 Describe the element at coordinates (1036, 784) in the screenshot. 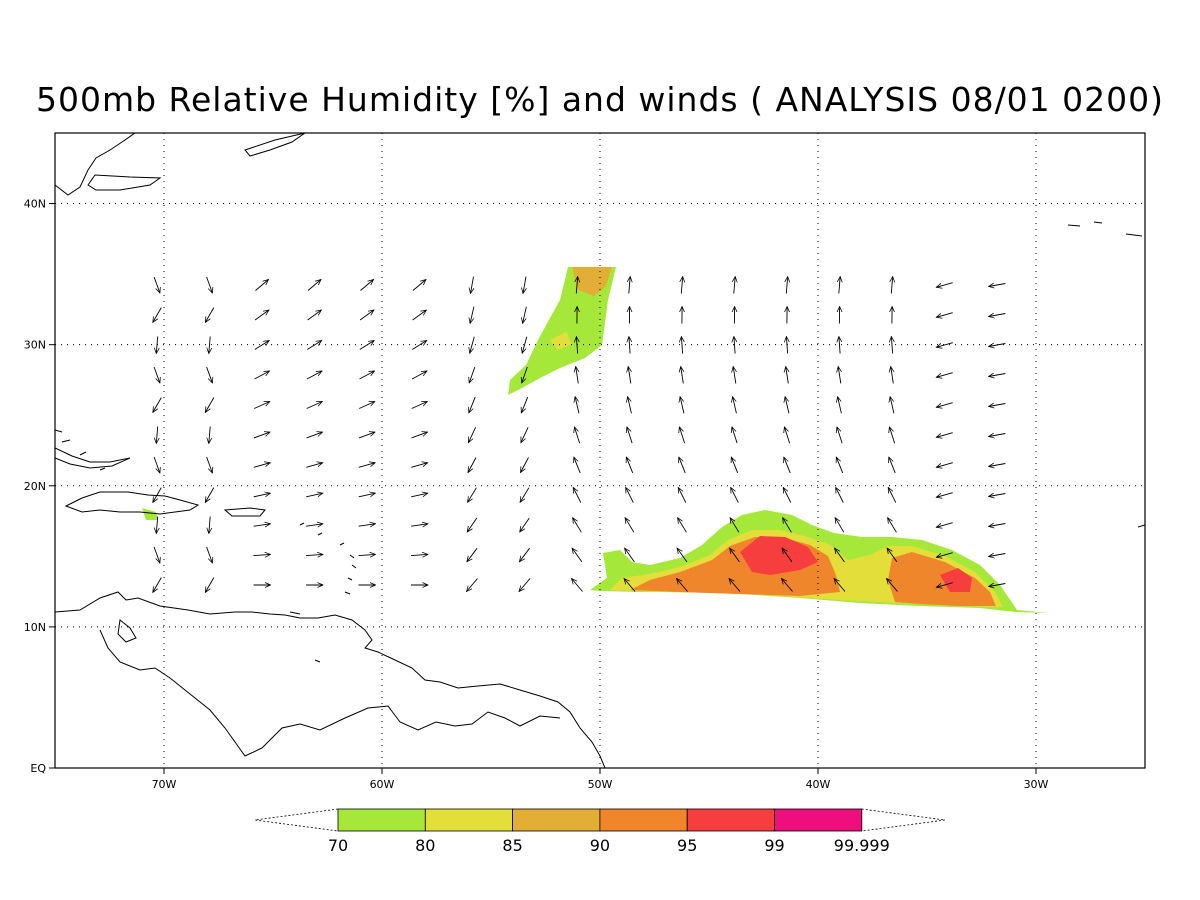

I see `x-tick-label: 30W` at that location.